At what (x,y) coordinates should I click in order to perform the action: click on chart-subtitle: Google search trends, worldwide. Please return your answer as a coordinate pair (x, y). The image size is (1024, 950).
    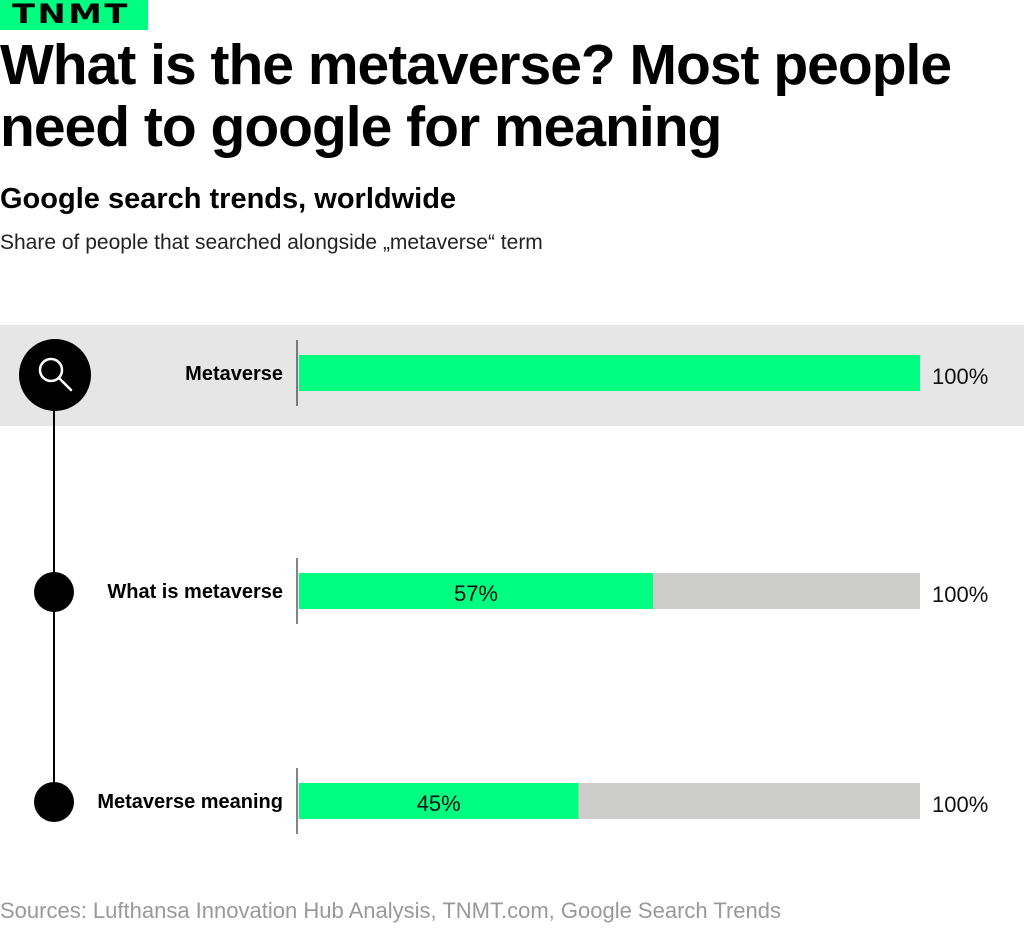
    Looking at the image, I should click on (228, 199).